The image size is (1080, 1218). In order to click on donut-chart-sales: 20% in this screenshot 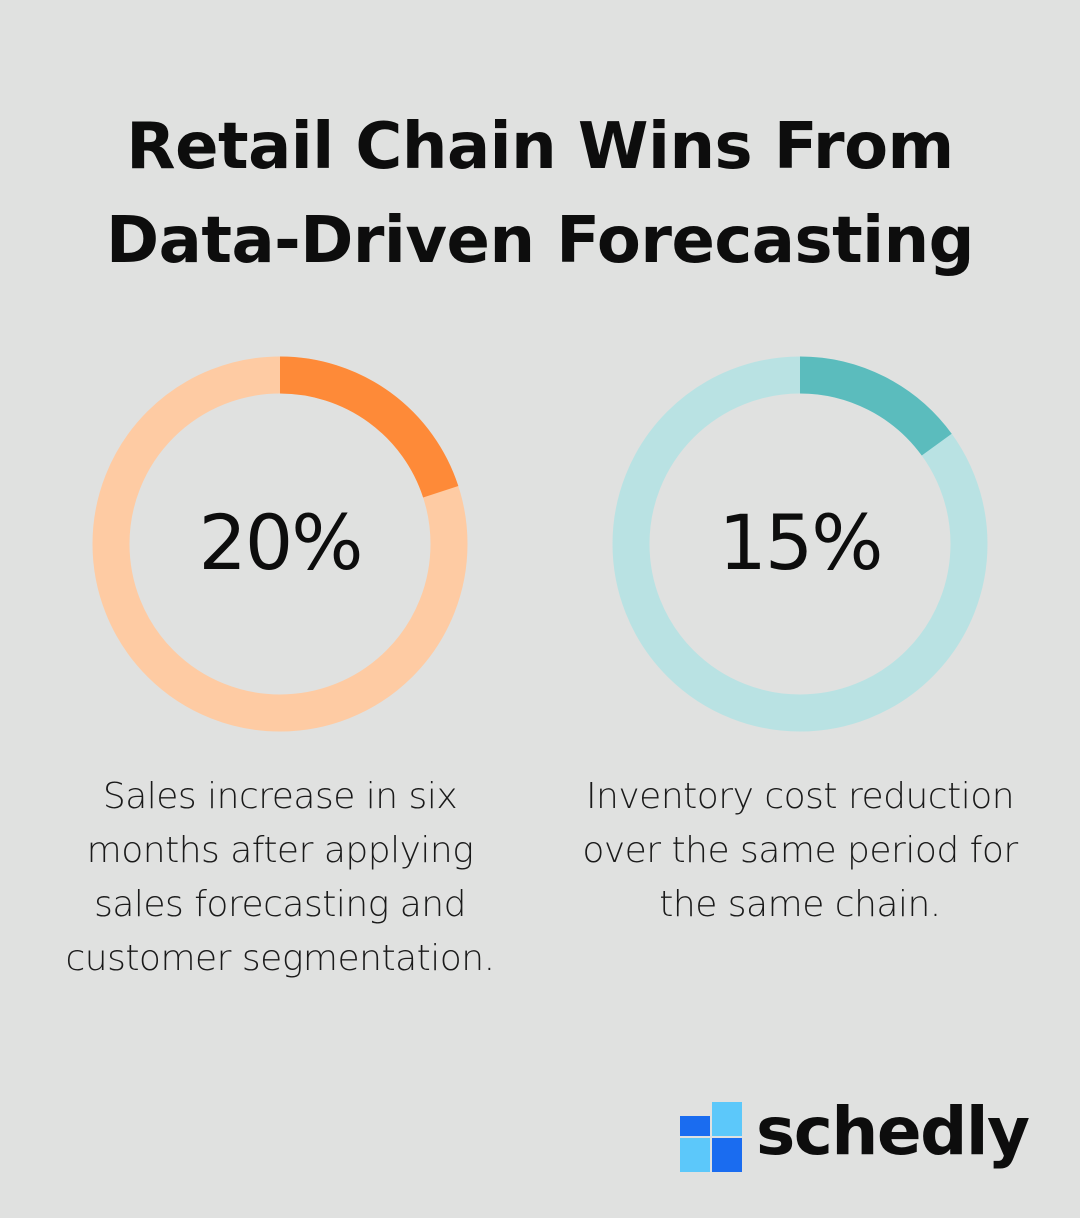, I will do `click(280, 545)`.